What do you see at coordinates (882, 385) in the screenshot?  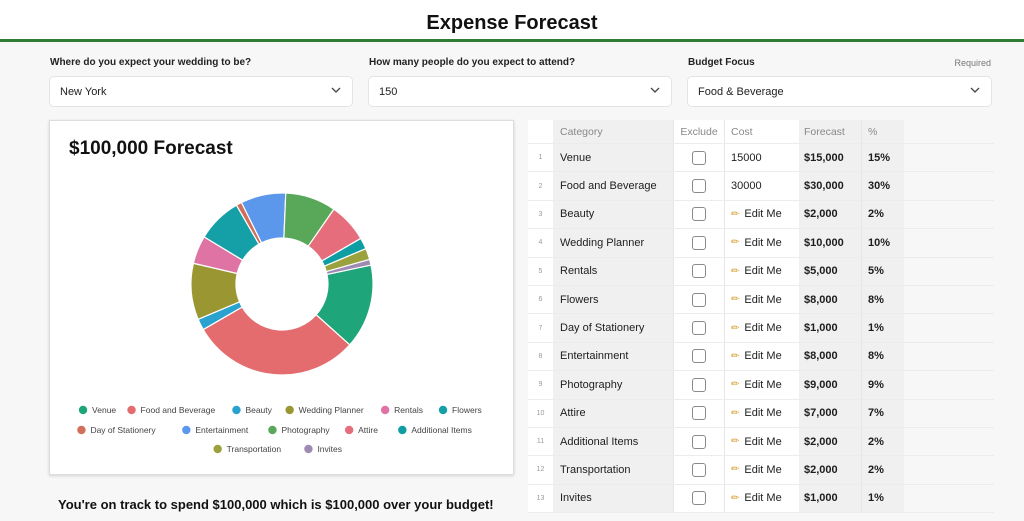 I see `percent-cell: 9%` at bounding box center [882, 385].